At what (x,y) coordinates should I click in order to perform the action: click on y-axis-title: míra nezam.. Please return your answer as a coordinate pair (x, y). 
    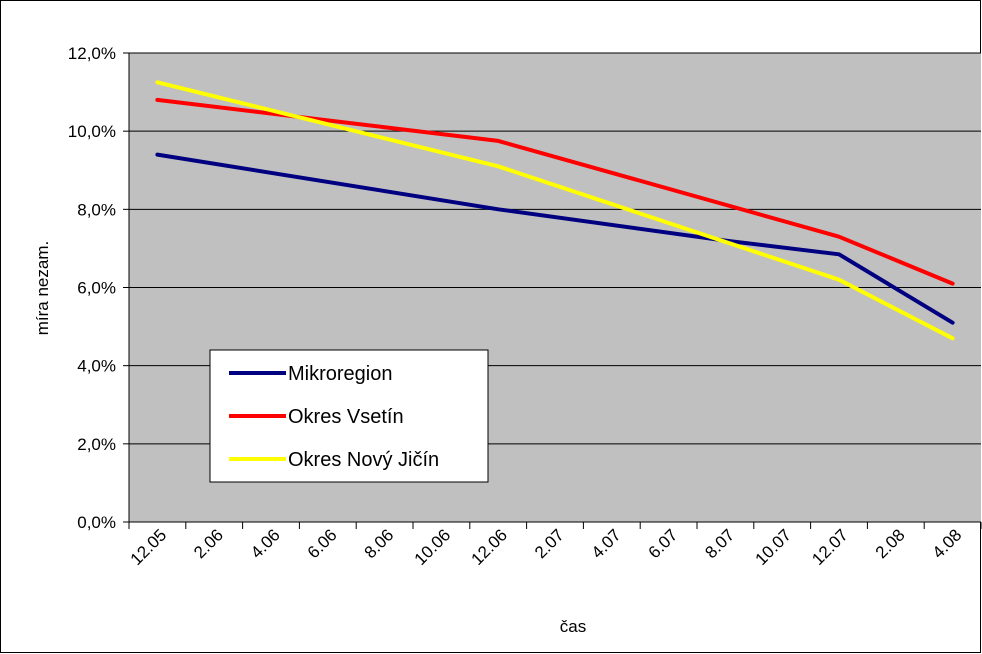
    Looking at the image, I should click on (42, 288).